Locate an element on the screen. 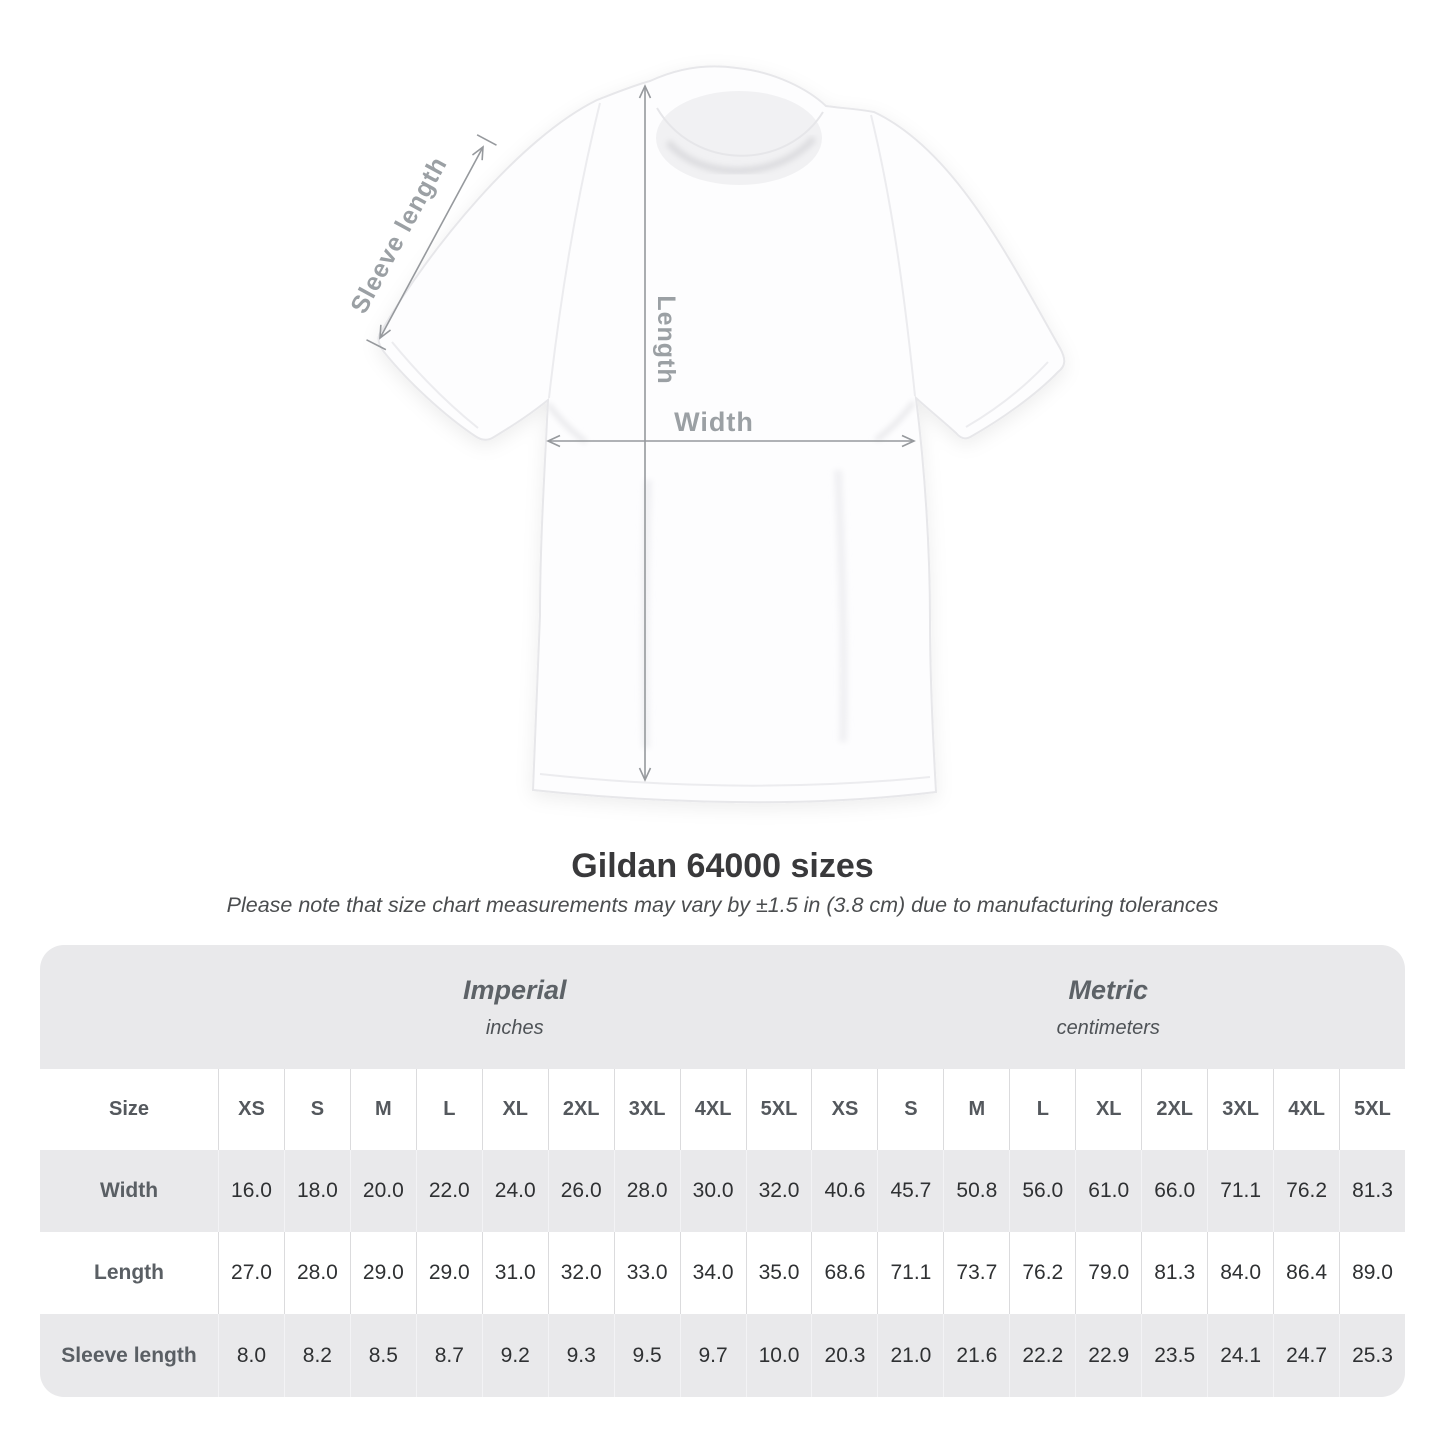 This screenshot has height=1445, width=1445. measurement-value: 21.6 is located at coordinates (976, 1355).